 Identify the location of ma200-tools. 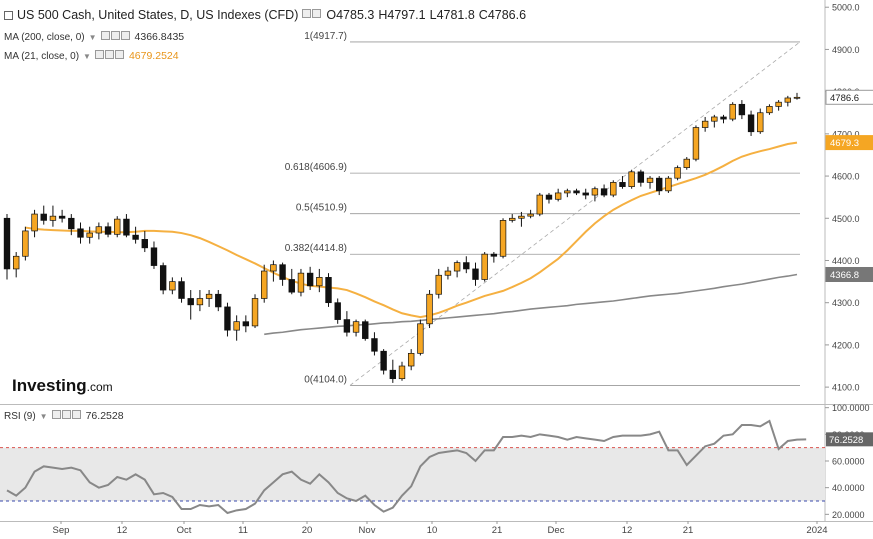
(115, 37).